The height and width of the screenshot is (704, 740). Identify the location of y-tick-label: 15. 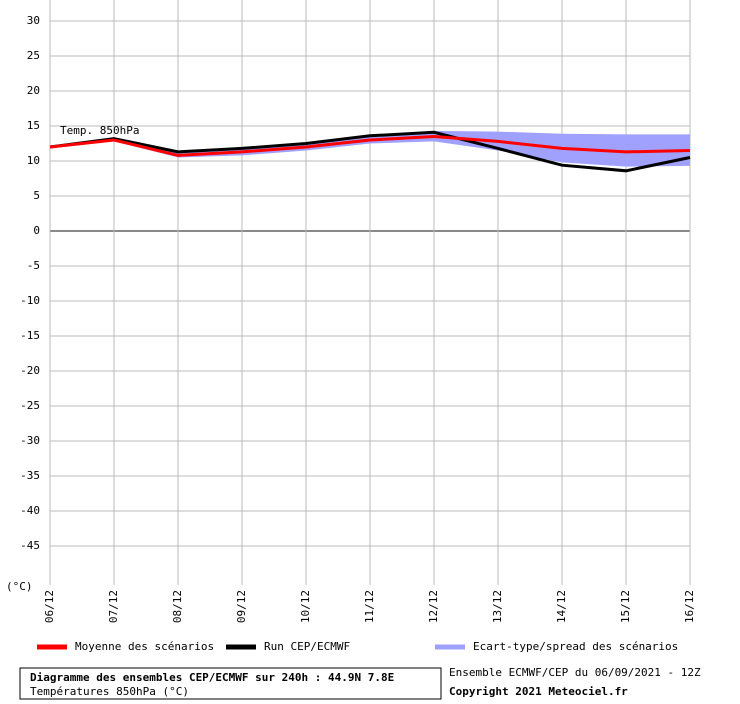
(33, 125).